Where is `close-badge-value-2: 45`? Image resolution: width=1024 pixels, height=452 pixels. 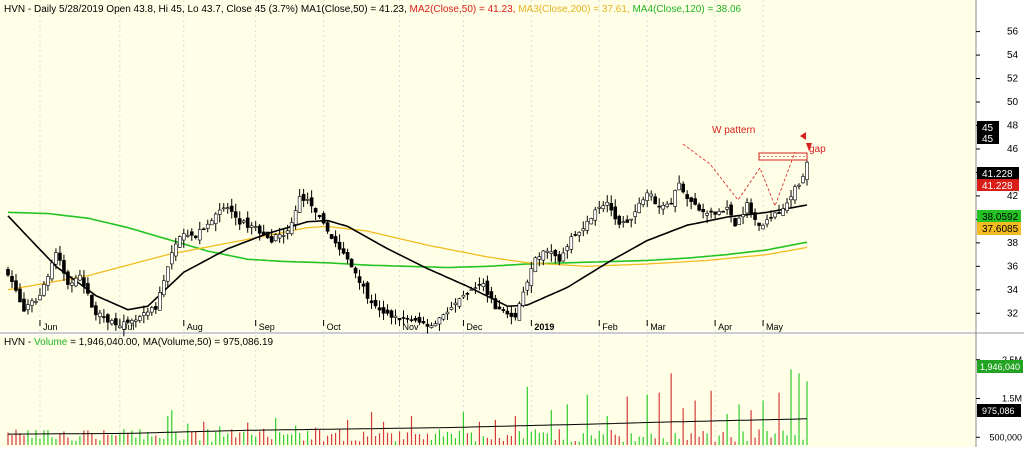
close-badge-value-2: 45 is located at coordinates (988, 139).